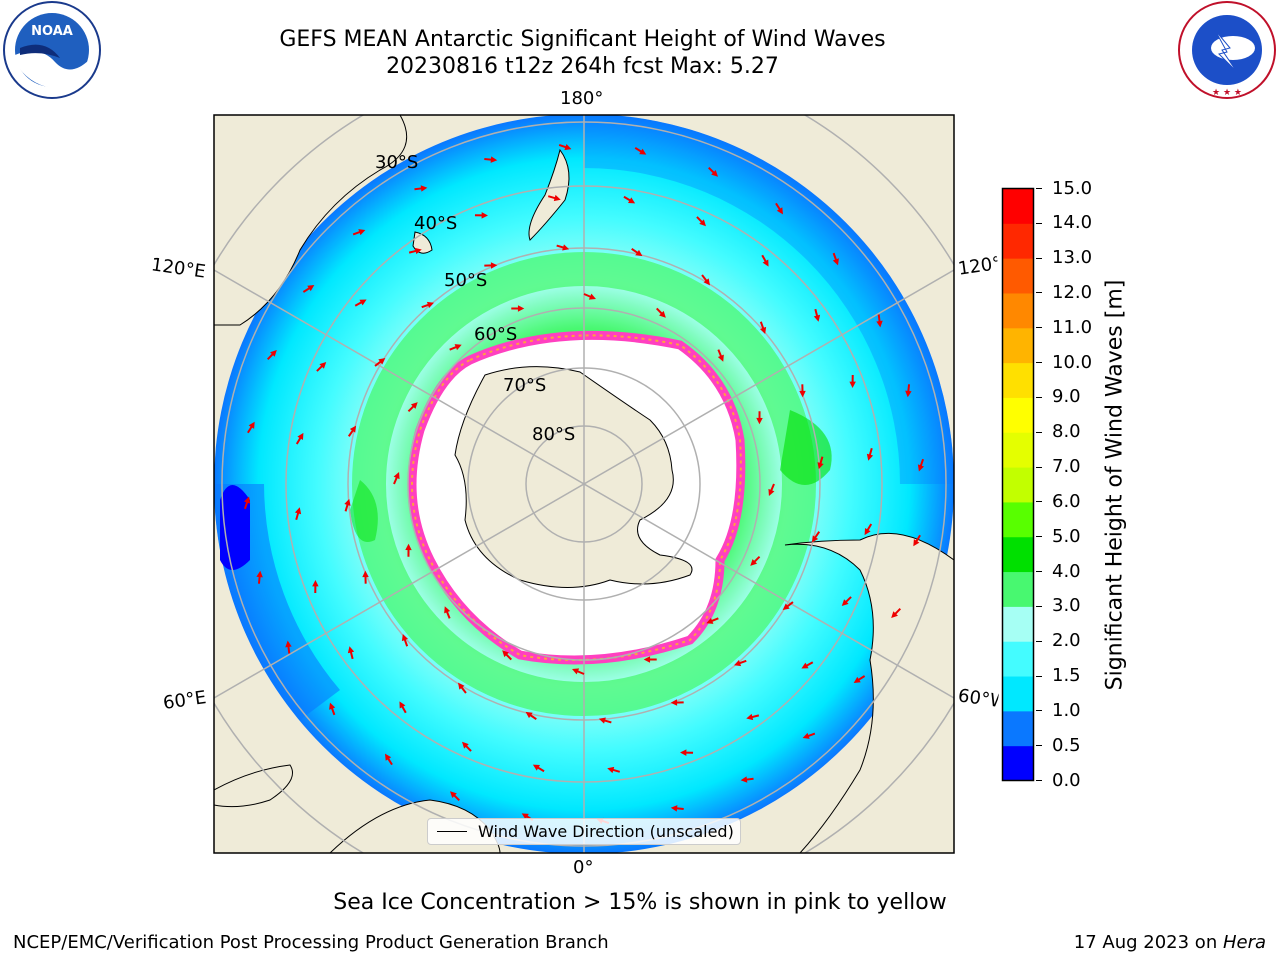  I want to click on colorbar-tick-label: 15.0, so click(1072, 188).